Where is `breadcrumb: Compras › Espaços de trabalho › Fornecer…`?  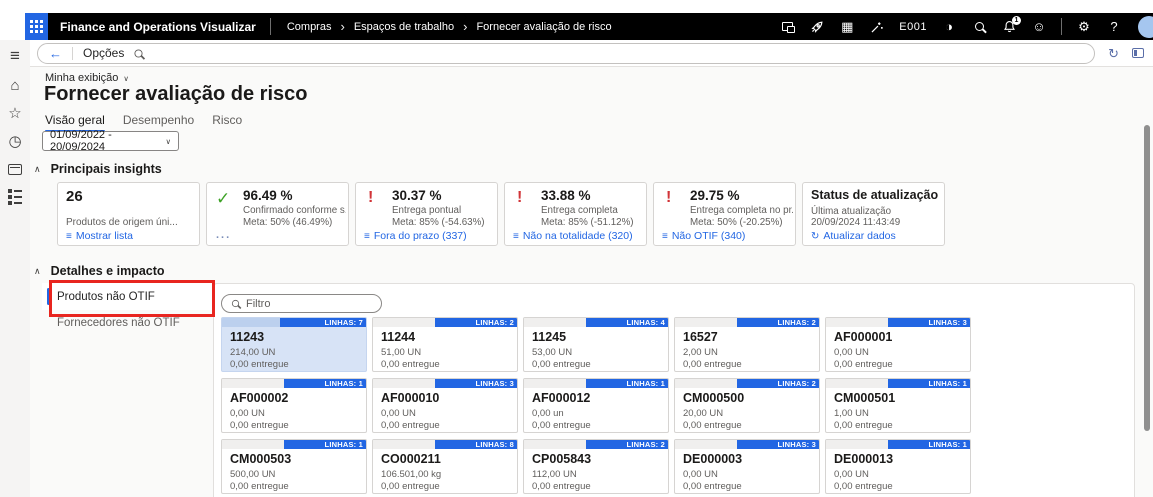
breadcrumb: Compras › Espaços de trabalho › Fornecer… is located at coordinates (449, 26).